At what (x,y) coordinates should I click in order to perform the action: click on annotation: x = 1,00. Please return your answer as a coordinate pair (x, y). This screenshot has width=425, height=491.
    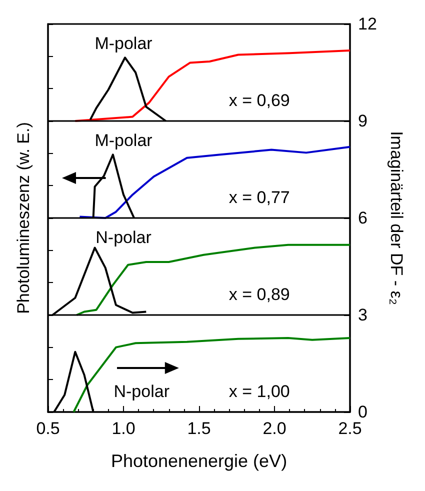
    Looking at the image, I should click on (259, 392).